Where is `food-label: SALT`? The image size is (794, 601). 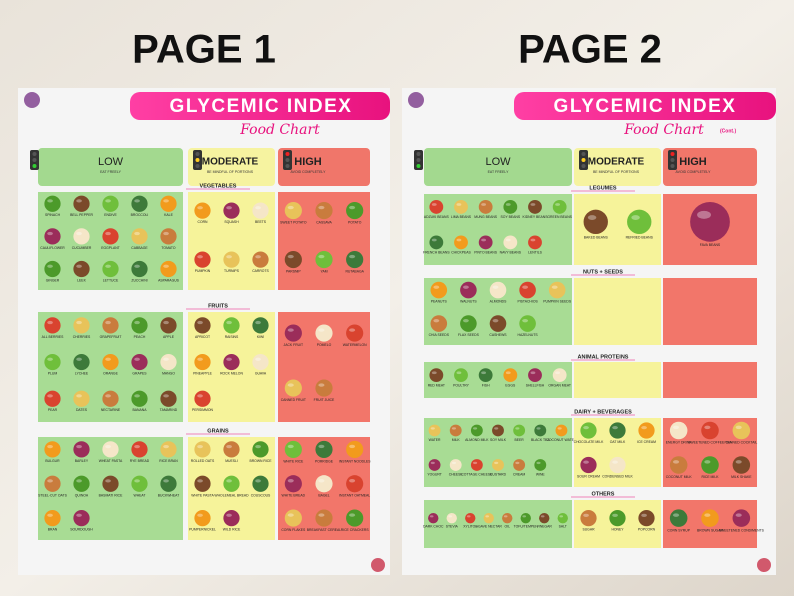 food-label: SALT is located at coordinates (563, 527).